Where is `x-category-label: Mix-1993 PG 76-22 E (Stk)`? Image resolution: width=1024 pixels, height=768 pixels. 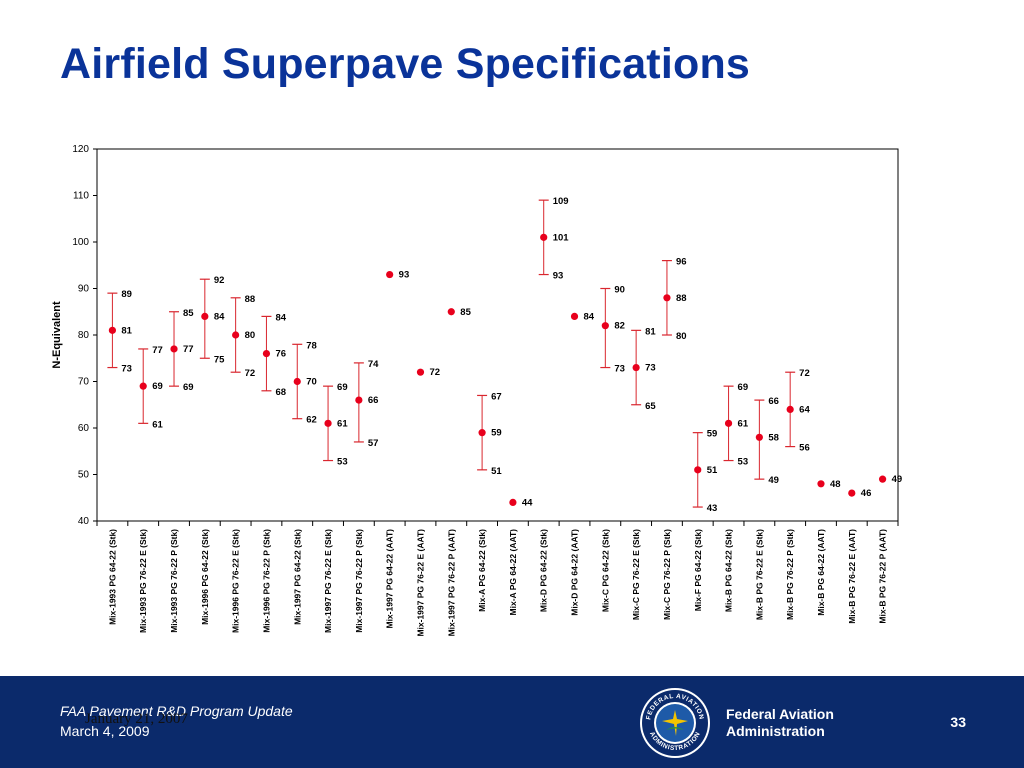
x-category-label: Mix-1993 PG 76-22 E (Stk) is located at coordinates (143, 581).